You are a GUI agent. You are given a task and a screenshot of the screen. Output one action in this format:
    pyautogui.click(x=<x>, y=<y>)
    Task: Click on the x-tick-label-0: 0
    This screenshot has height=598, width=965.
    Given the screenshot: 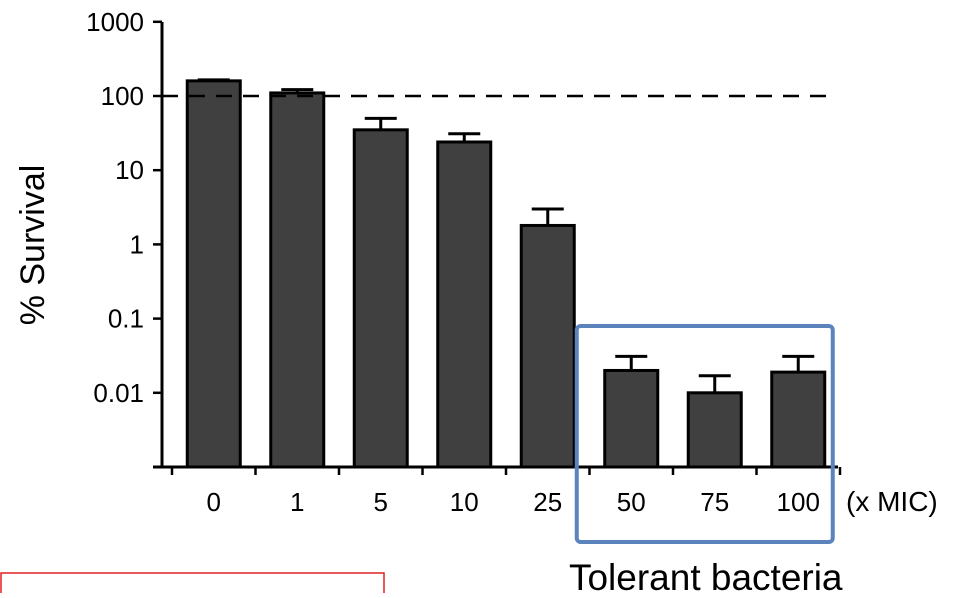 What is the action you would take?
    pyautogui.click(x=214, y=502)
    